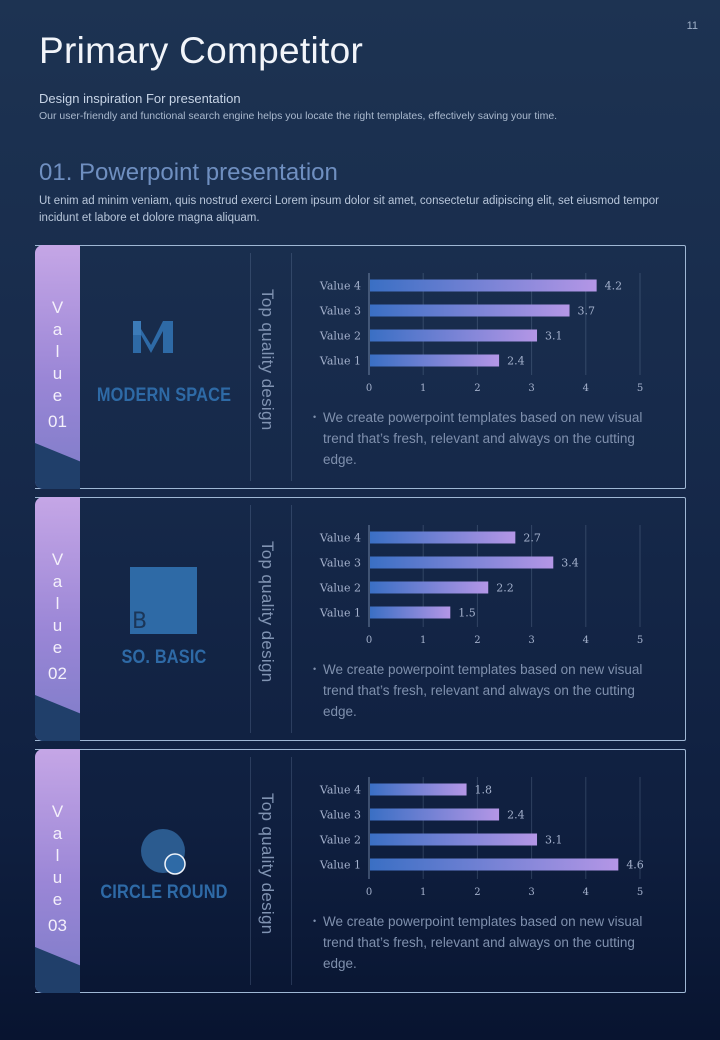 Image resolution: width=720 pixels, height=1040 pixels. I want to click on page-title: Primary Competitor, so click(201, 50).